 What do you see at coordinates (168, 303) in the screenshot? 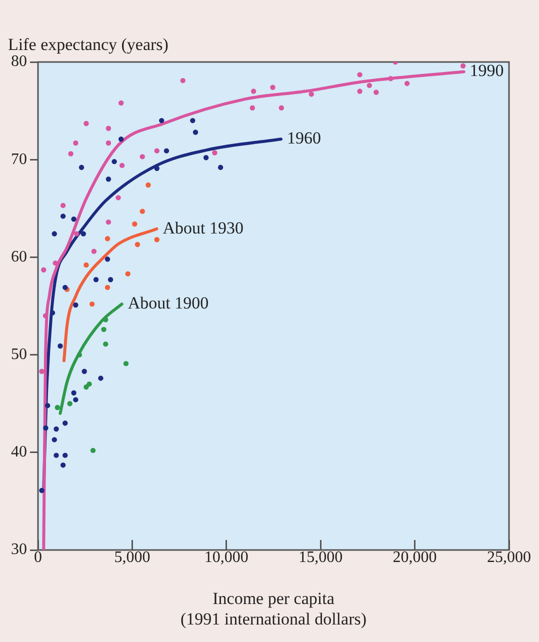
I see `series-label: About 1900` at bounding box center [168, 303].